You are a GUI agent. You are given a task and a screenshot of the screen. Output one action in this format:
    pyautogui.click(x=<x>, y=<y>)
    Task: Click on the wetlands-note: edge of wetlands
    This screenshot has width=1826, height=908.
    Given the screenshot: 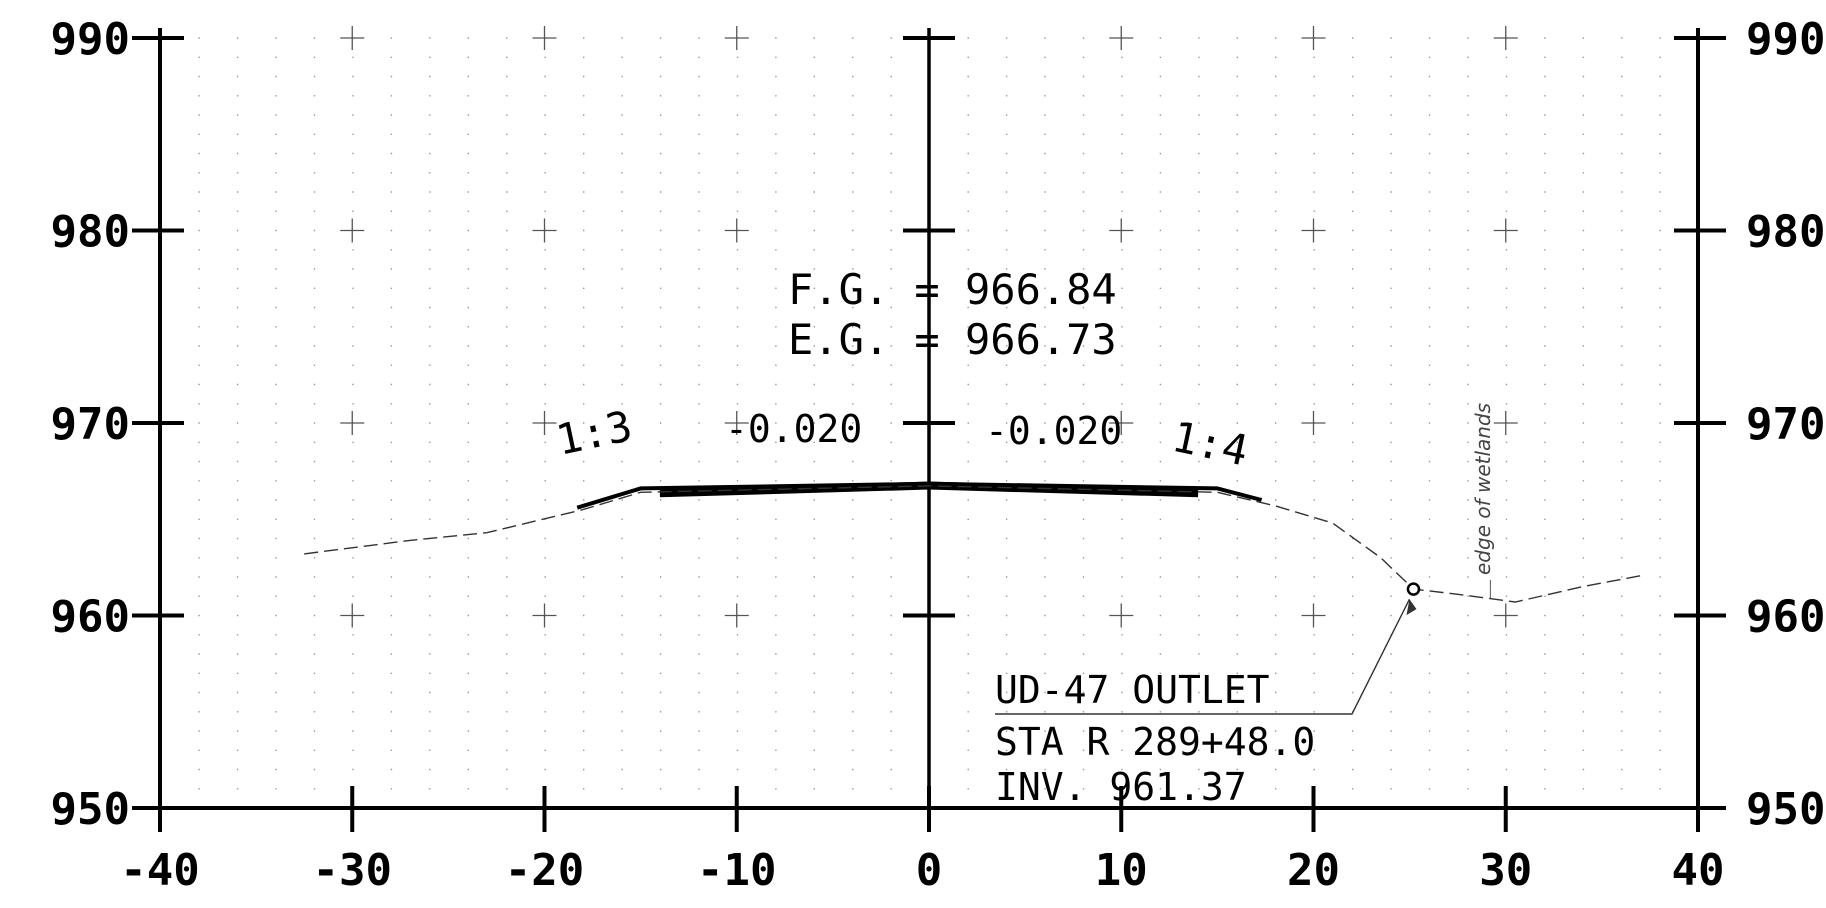 What is the action you would take?
    pyautogui.click(x=1483, y=489)
    